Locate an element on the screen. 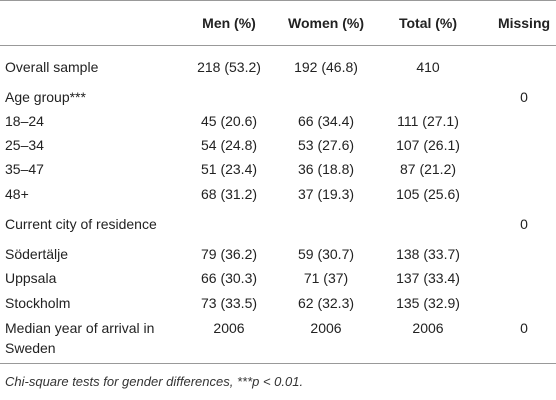 This screenshot has height=400, width=556. cell-women: 36 (18.8) is located at coordinates (326, 169).